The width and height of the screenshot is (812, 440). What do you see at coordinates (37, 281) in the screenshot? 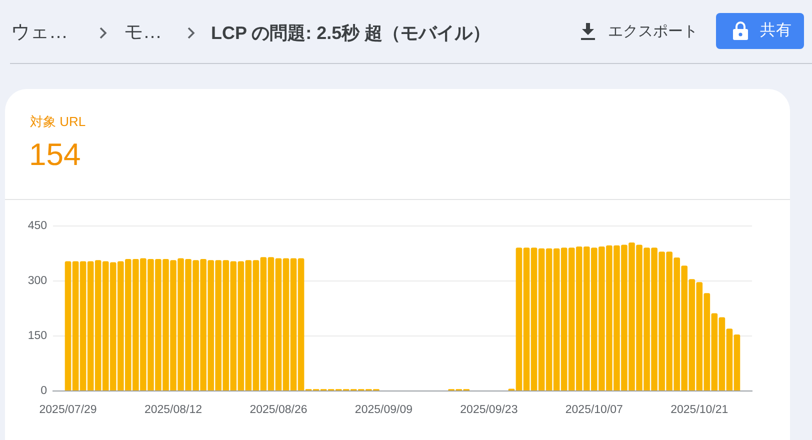
I see `y-tick-label: 300` at bounding box center [37, 281].